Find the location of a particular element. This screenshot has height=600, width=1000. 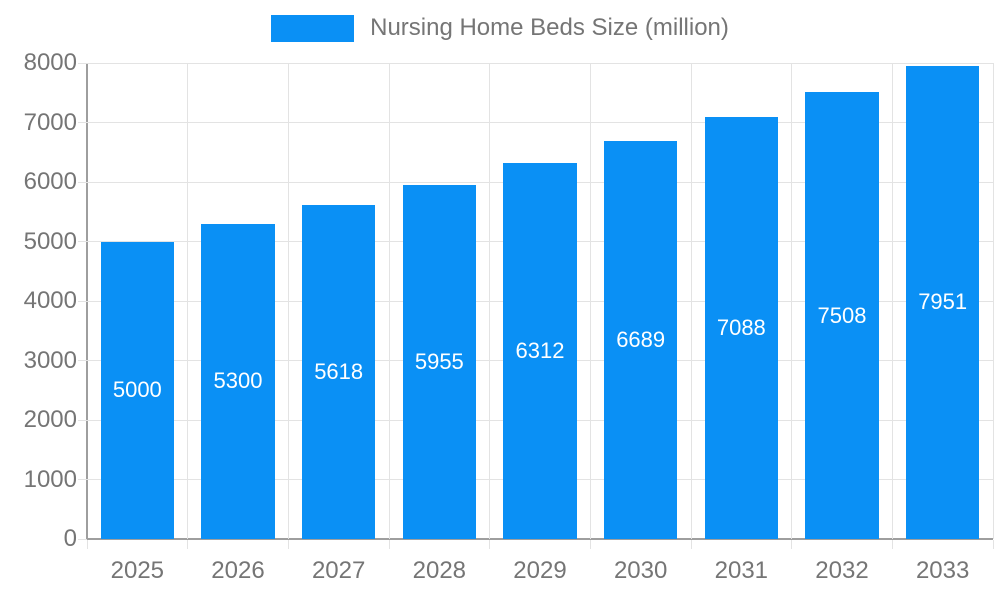

bar-2030: 6689 is located at coordinates (640, 340).